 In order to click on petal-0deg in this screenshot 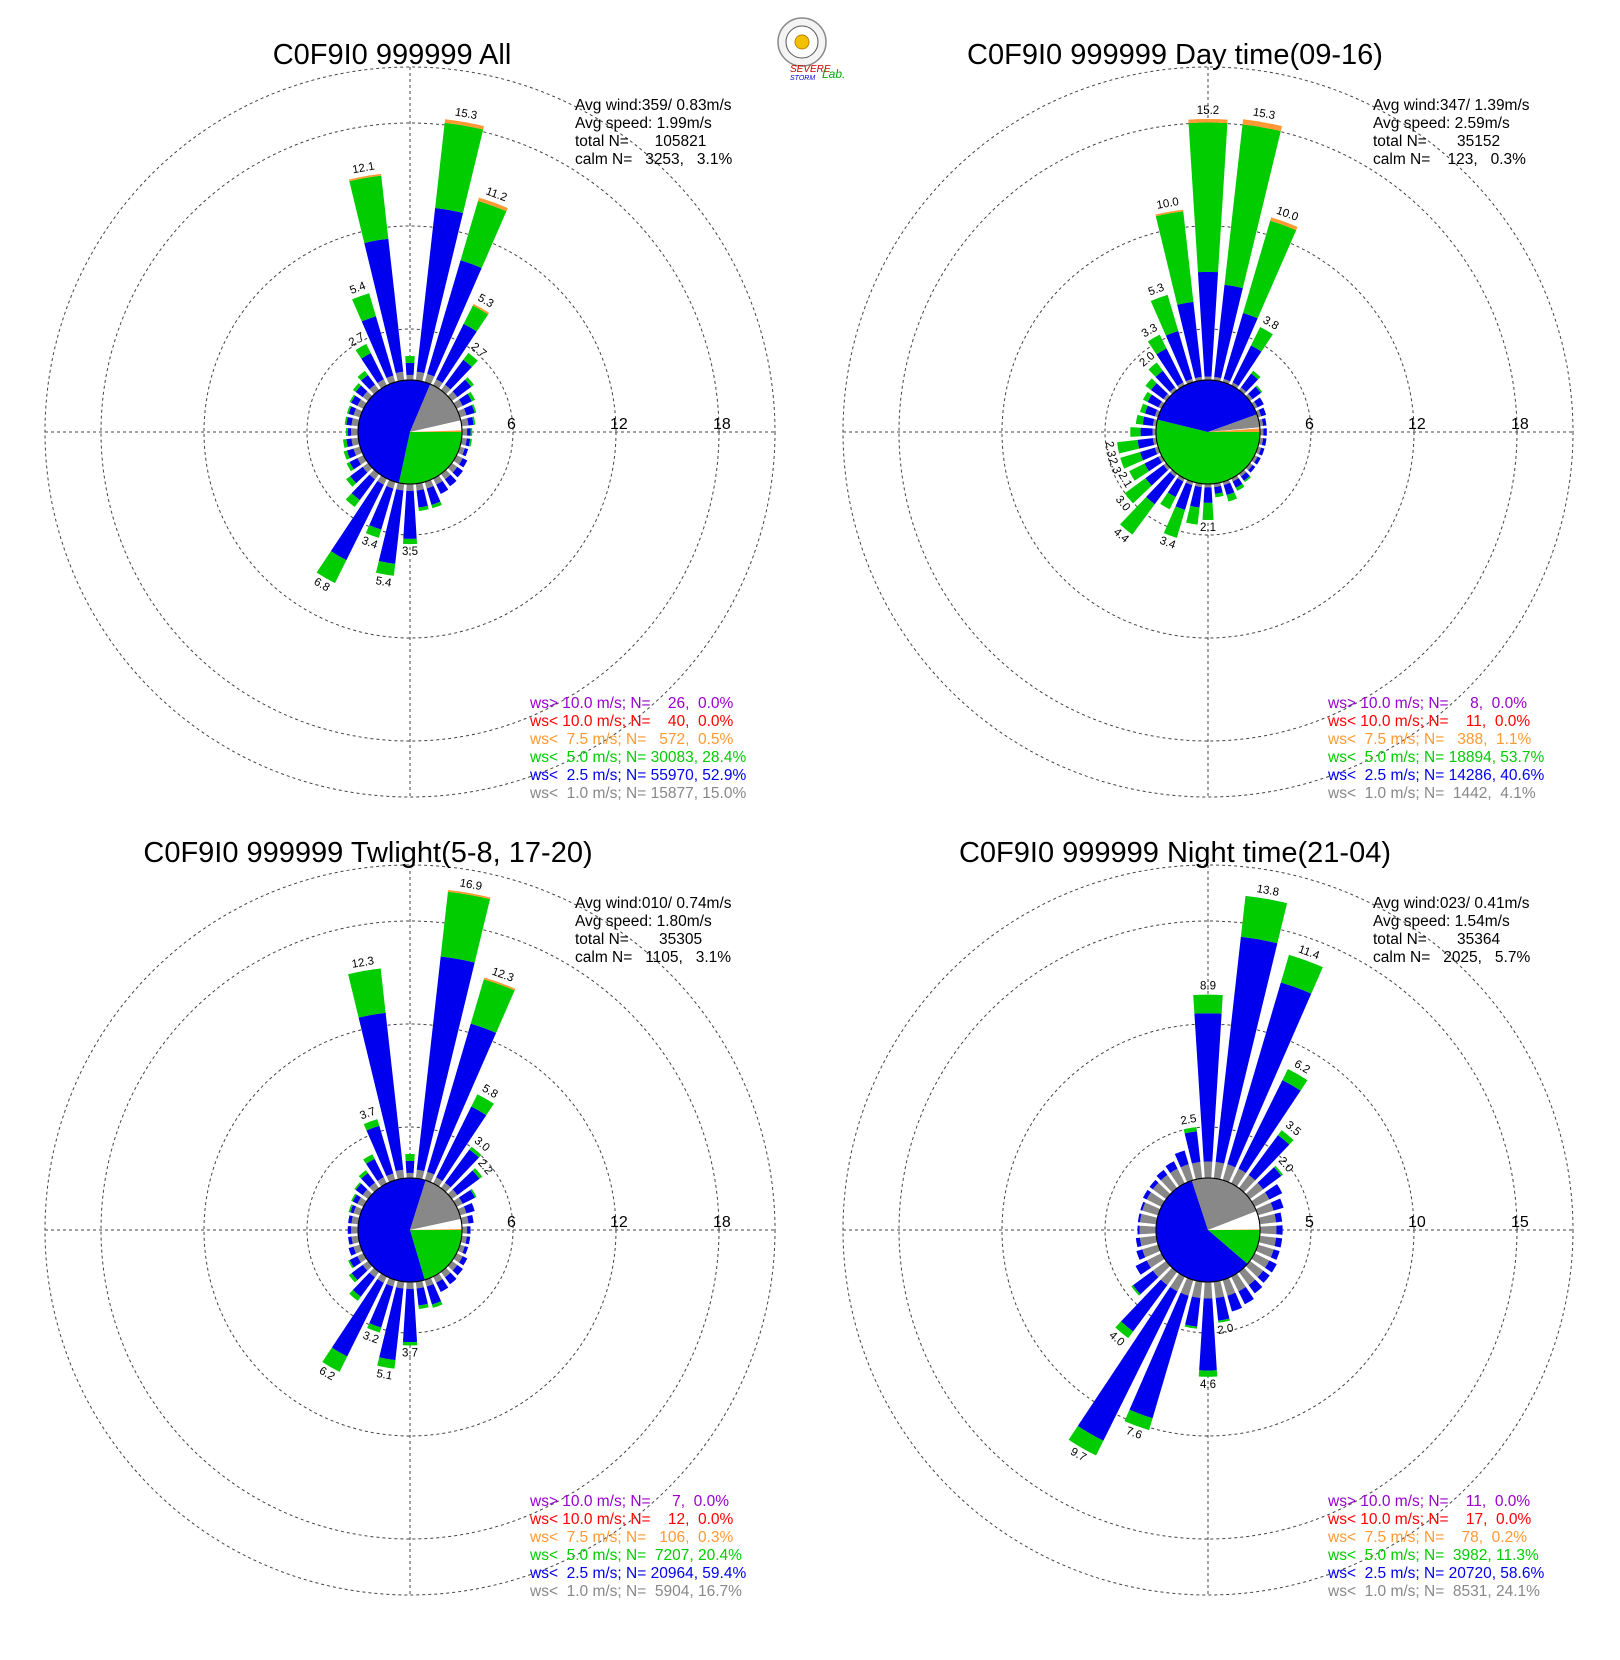, I will do `click(1208, 250)`.